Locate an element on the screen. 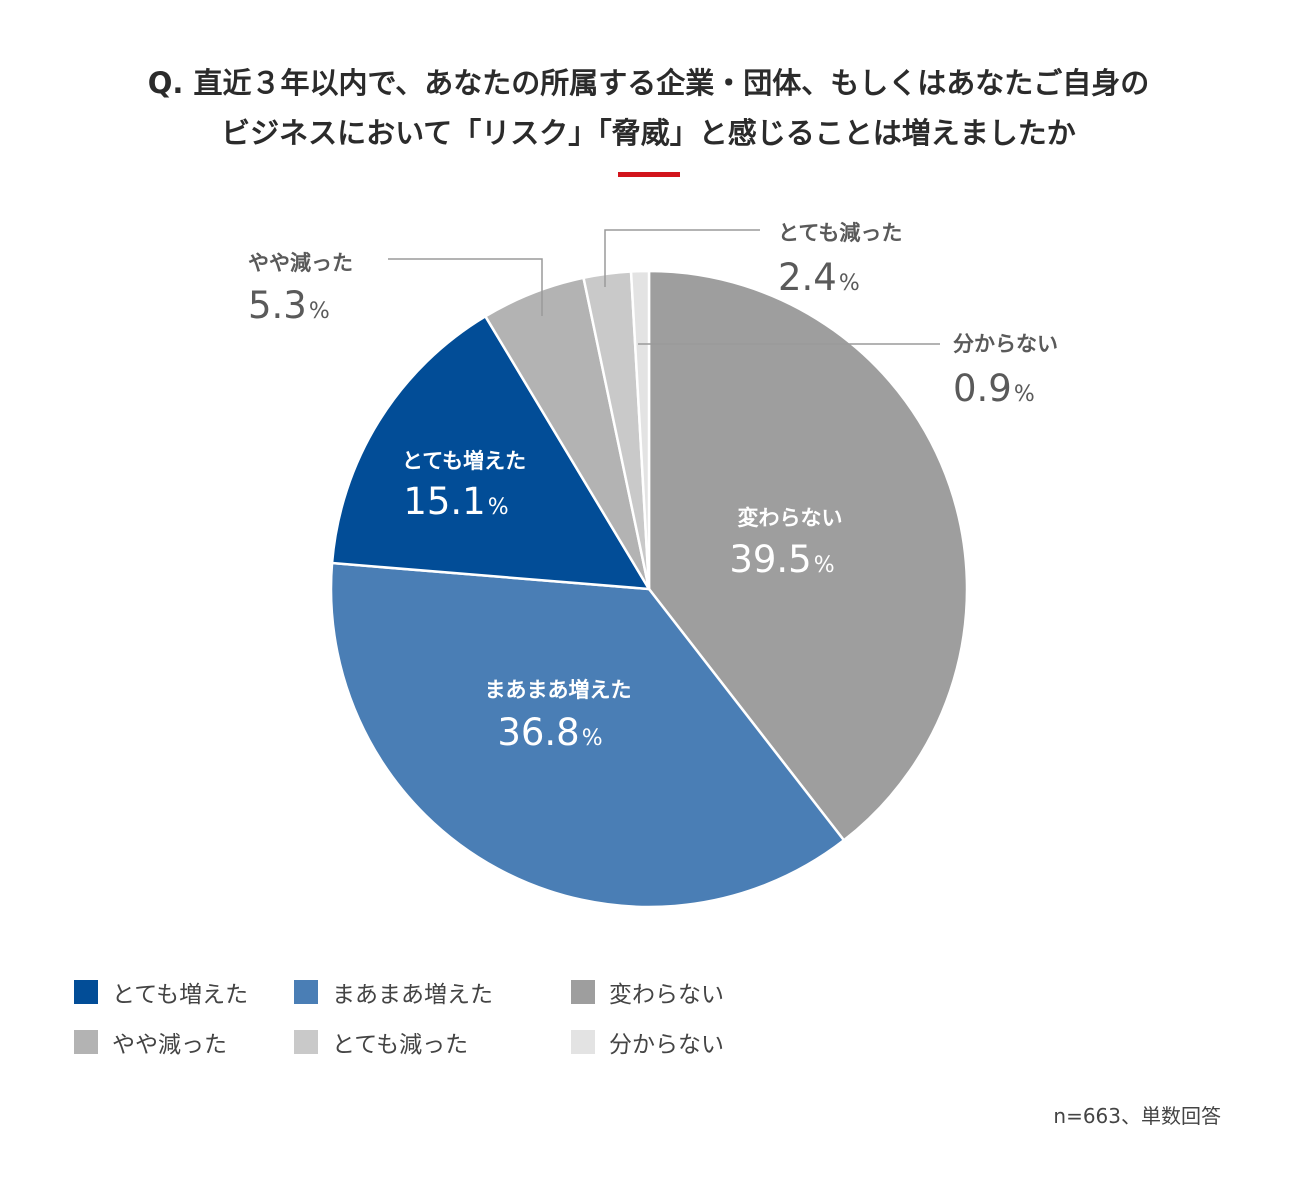 Image resolution: width=1297 pixels, height=1186 pixels. legend-item-1: とても増えた is located at coordinates (161, 992).